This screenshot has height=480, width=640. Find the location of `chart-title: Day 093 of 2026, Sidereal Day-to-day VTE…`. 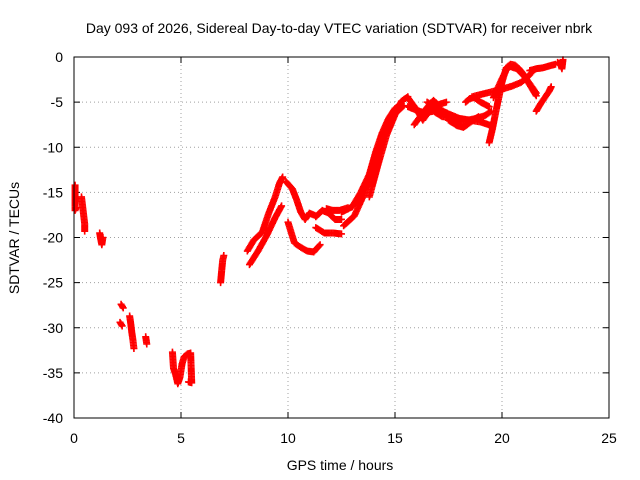

chart-title: Day 093 of 2026, Sidereal Day-to-day VTE… is located at coordinates (339, 28).